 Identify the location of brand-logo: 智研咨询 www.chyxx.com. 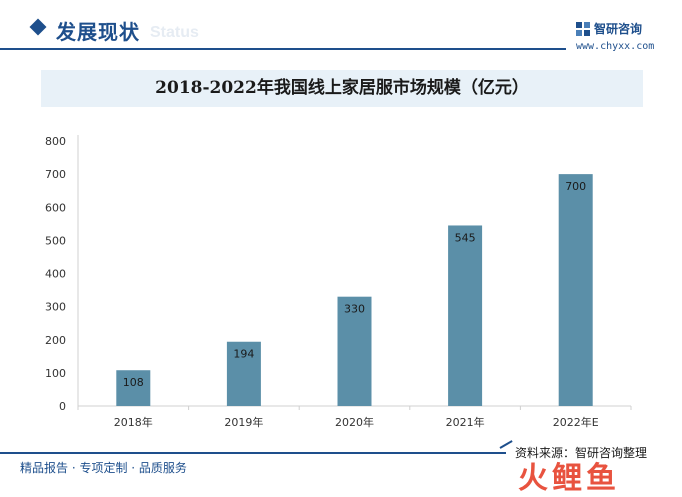
(626, 34).